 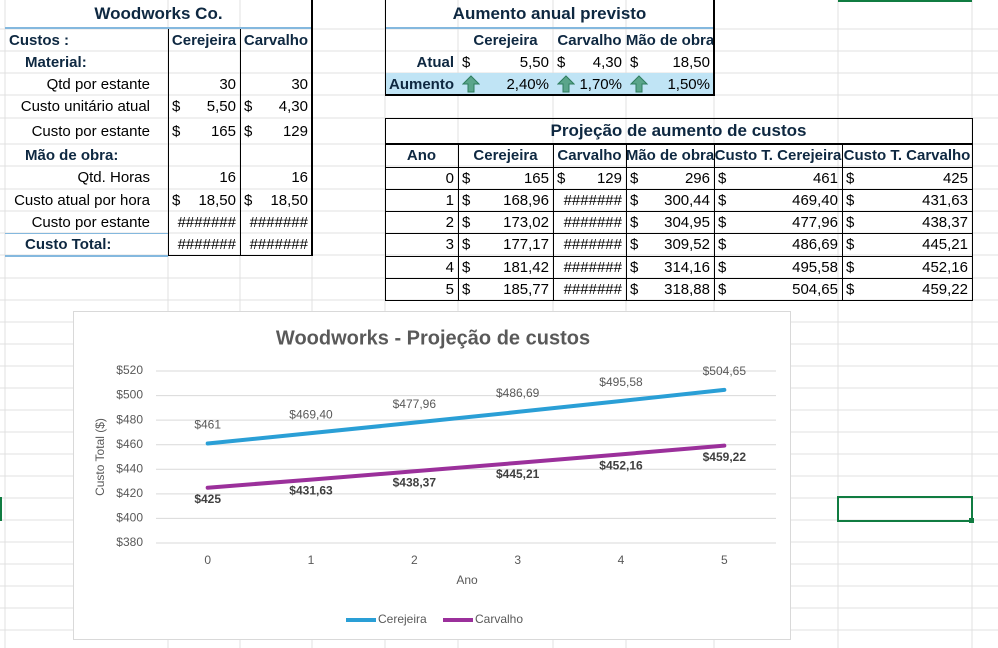 What do you see at coordinates (688, 84) in the screenshot?
I see `cell-text: 1,50%` at bounding box center [688, 84].